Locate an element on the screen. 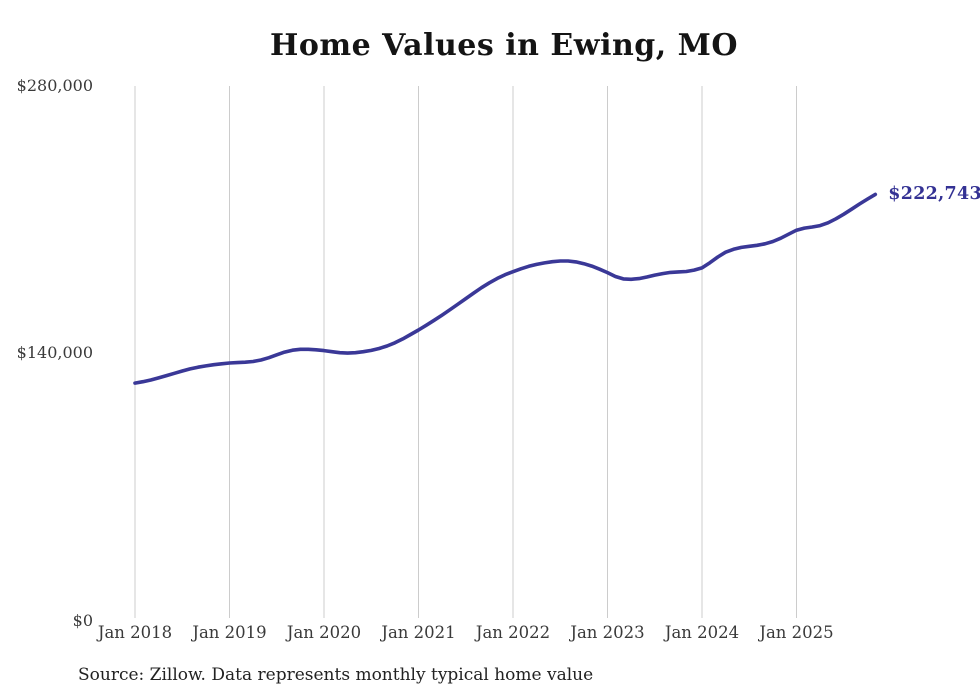 Image resolution: width=980 pixels, height=699 pixels. x-tick-label: Jan 2018 is located at coordinates (135, 632).